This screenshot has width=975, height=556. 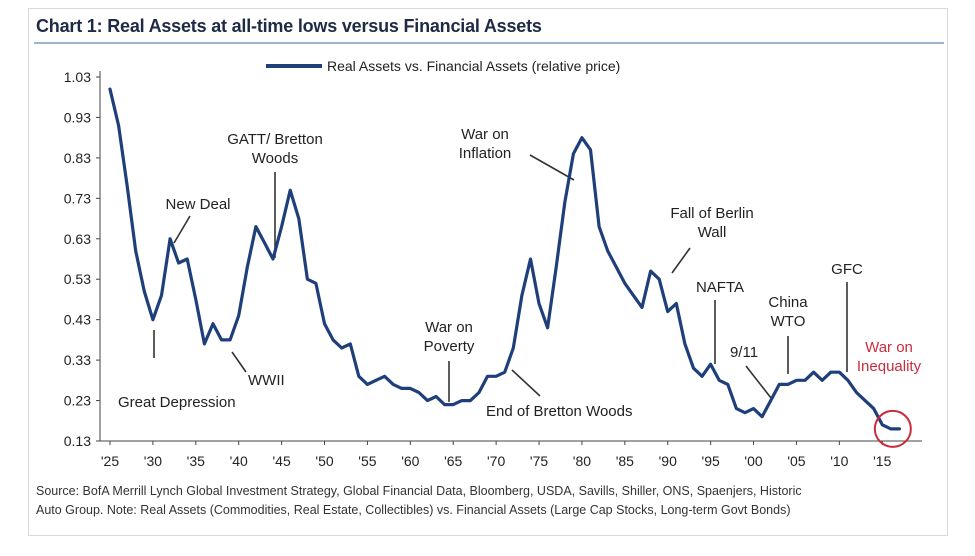 I want to click on x-tick-label: '65, so click(x=453, y=461).